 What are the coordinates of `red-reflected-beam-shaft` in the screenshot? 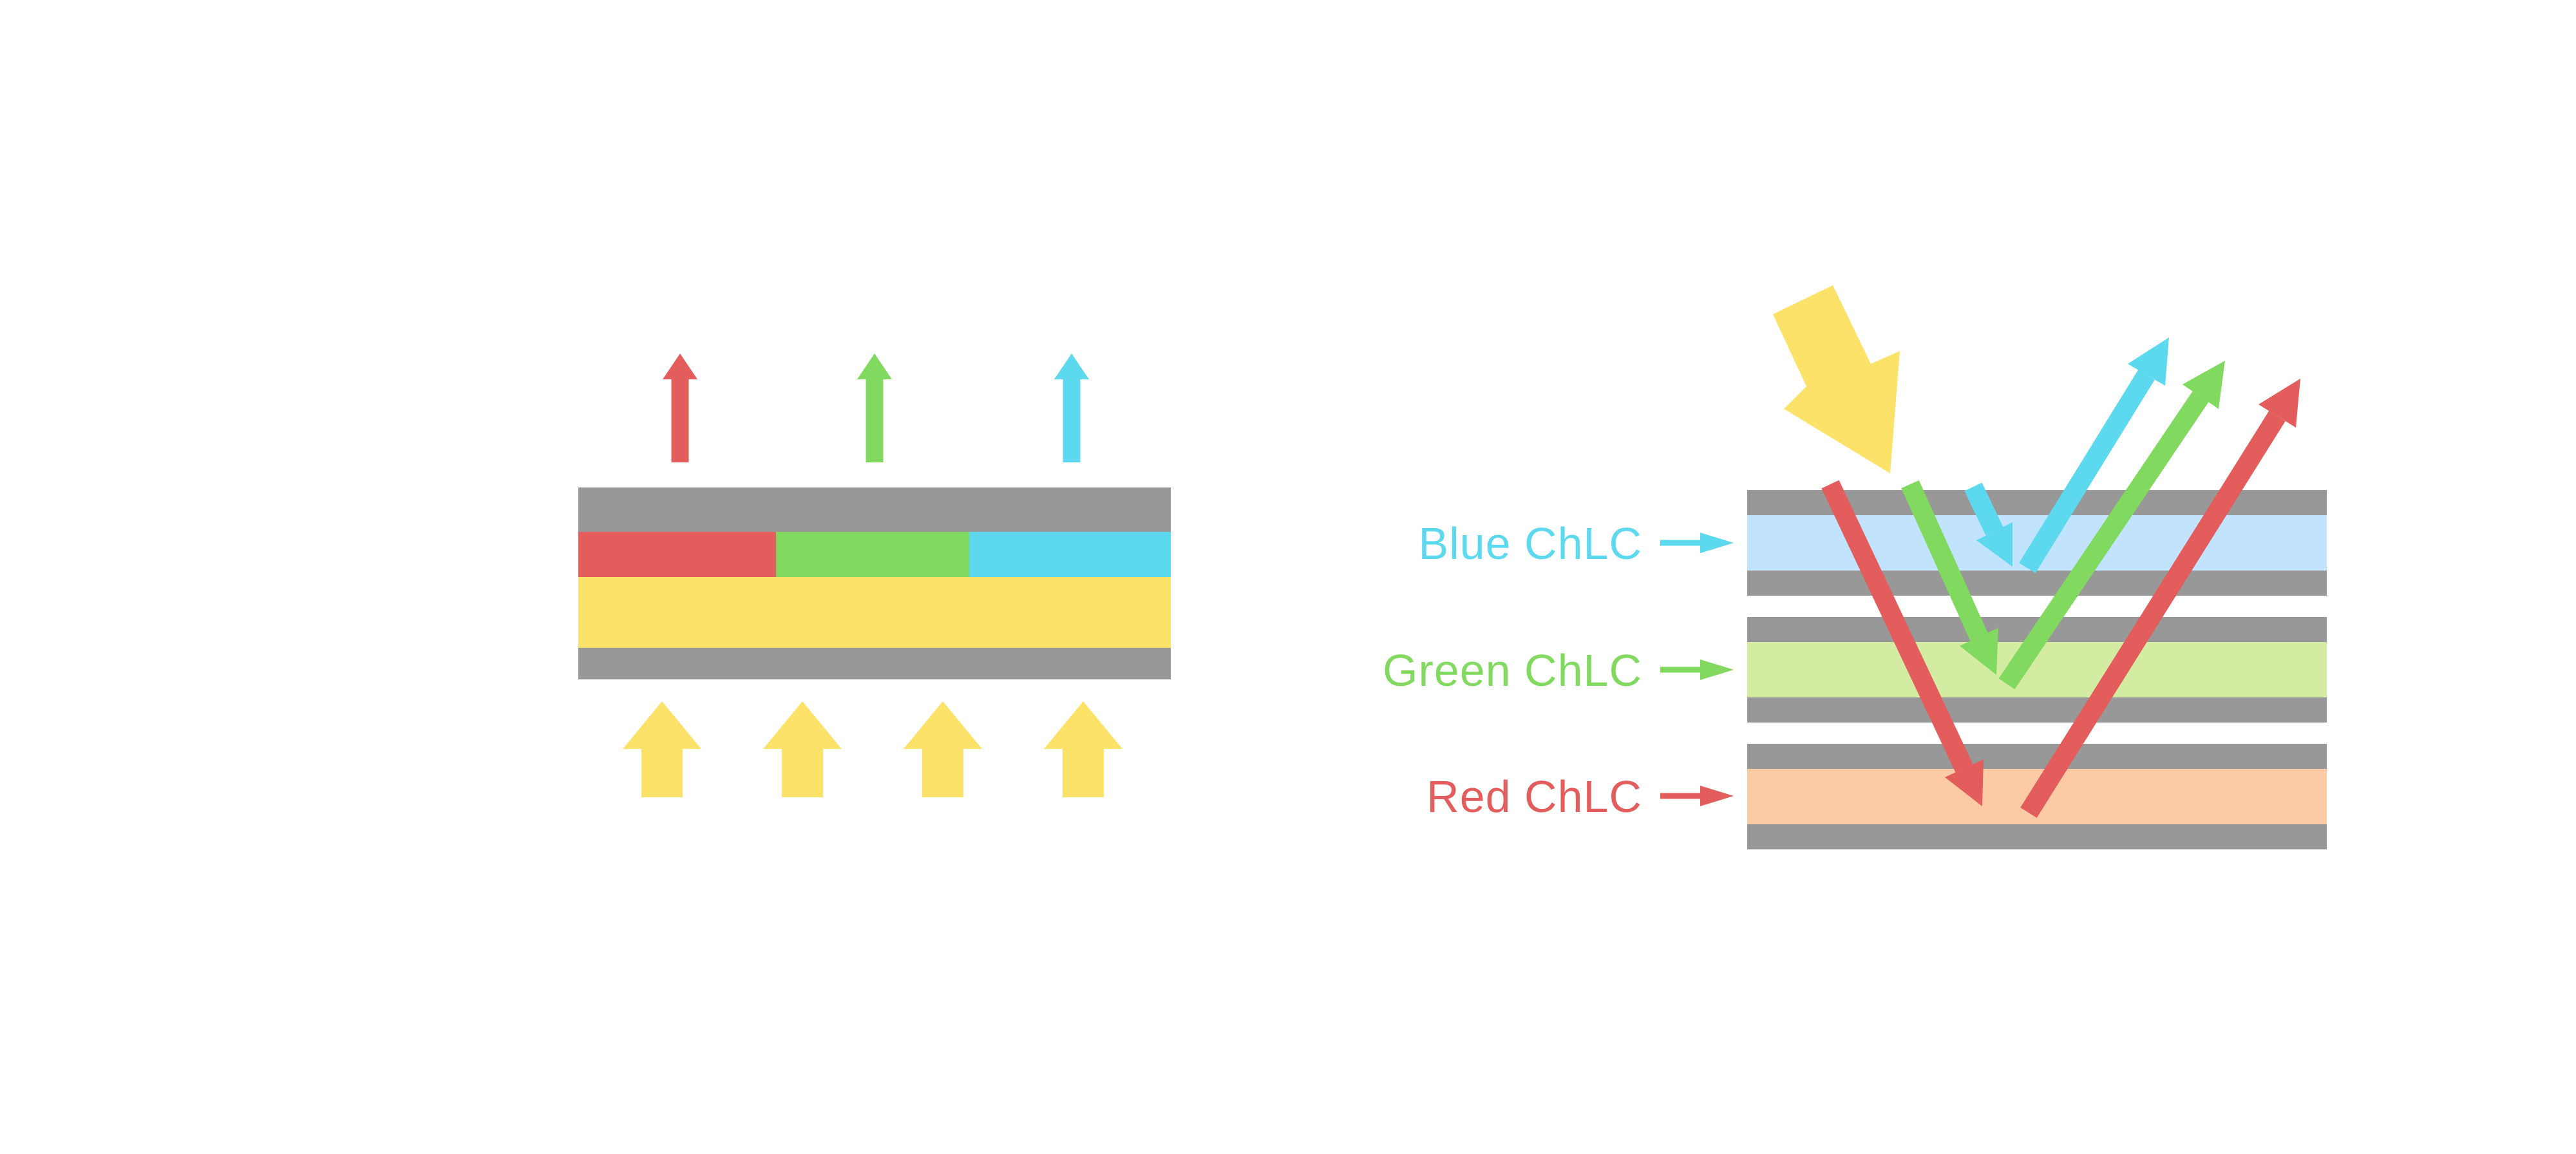 It's located at (2153, 614).